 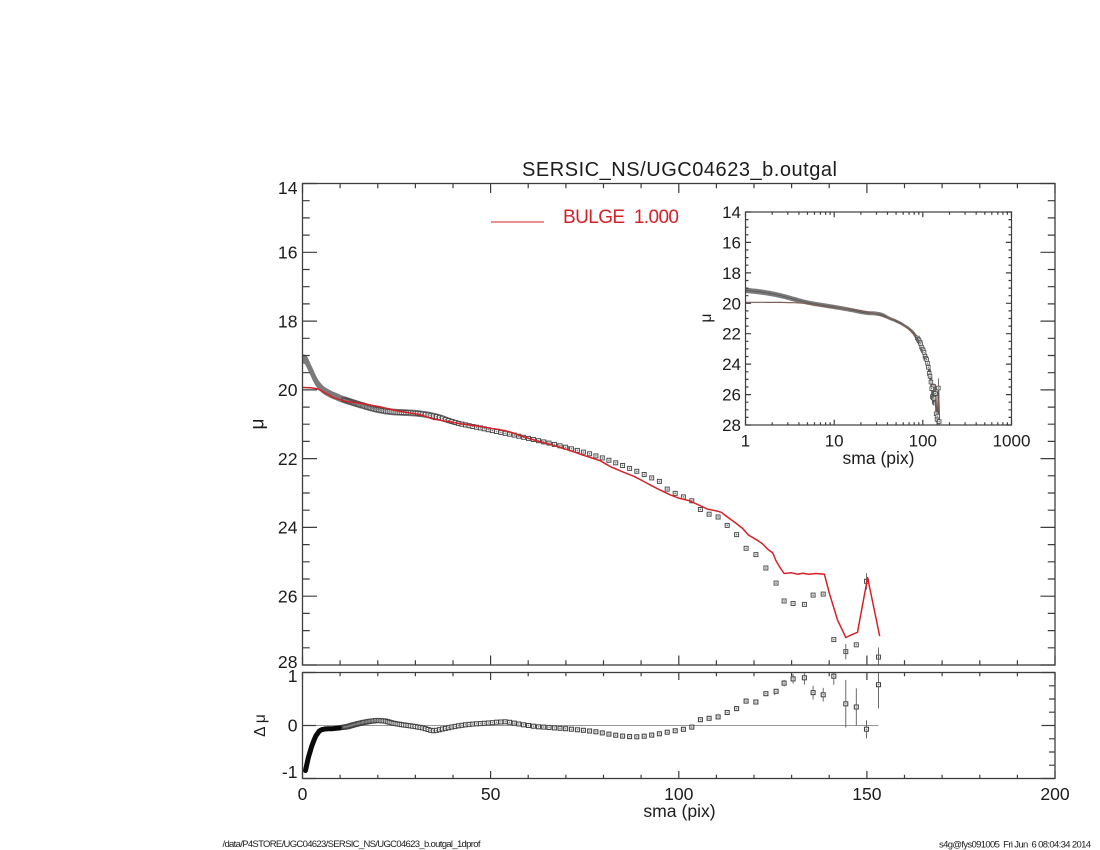 What do you see at coordinates (290, 772) in the screenshot?
I see `svg-text: -1` at bounding box center [290, 772].